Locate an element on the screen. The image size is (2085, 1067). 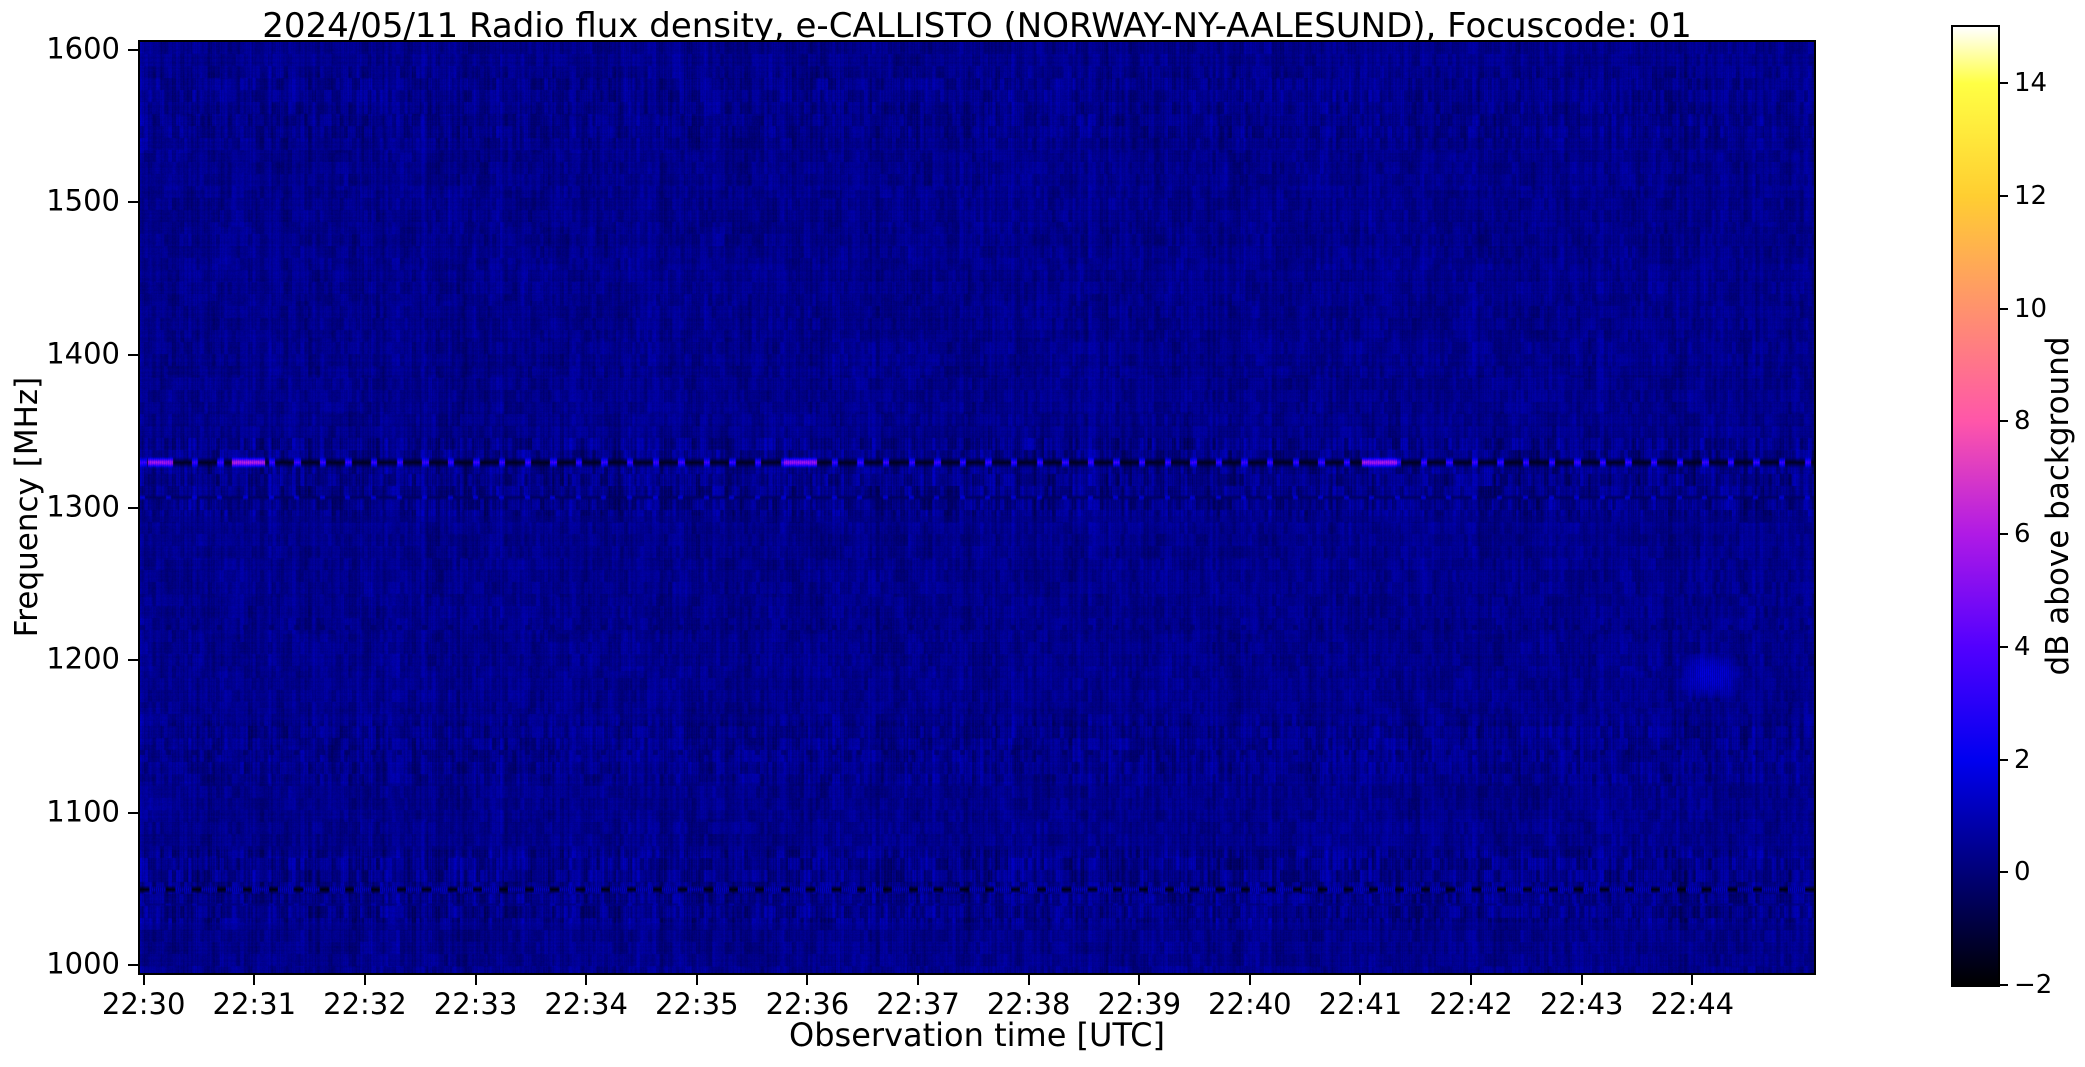
y-tick-label: 1600 is located at coordinates (83, 48).